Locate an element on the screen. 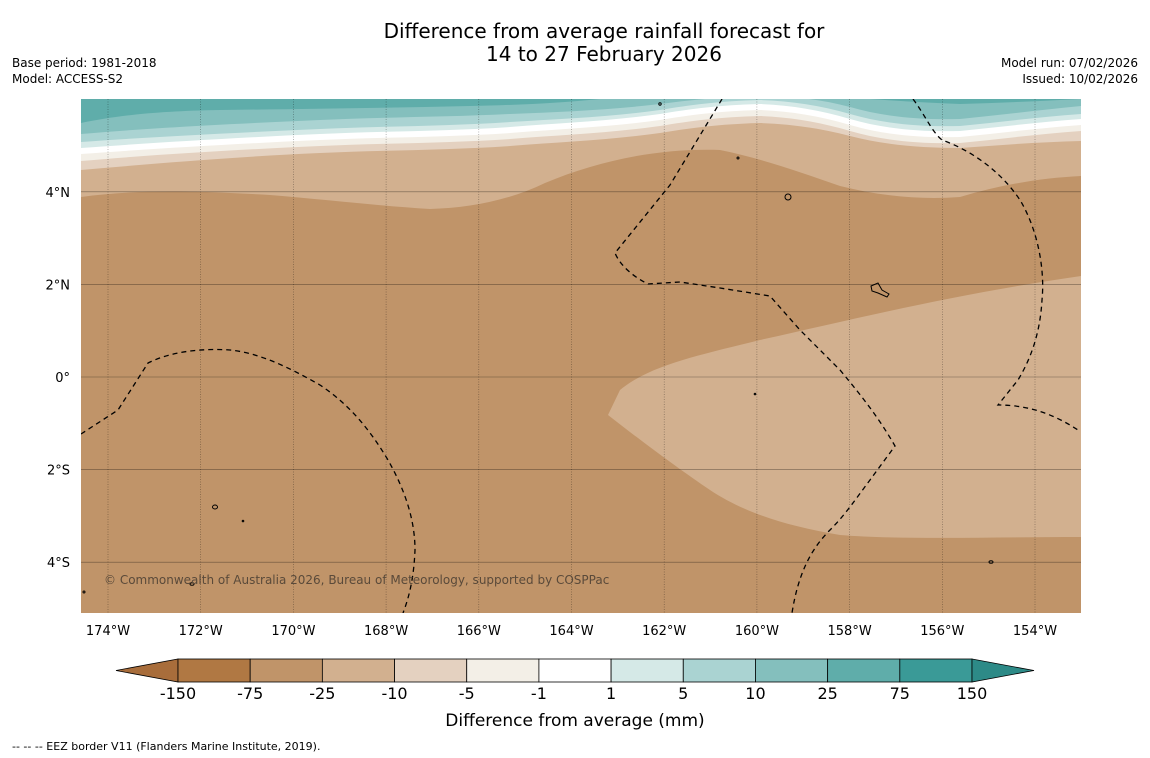 The image size is (1150, 758). colorbar-tick: -75 is located at coordinates (250, 693).